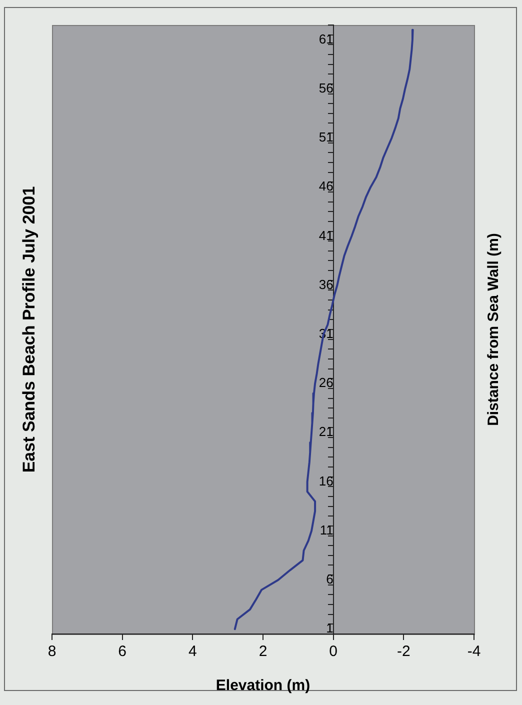 This screenshot has height=705, width=522. I want to click on x-tick-label: -4, so click(474, 651).